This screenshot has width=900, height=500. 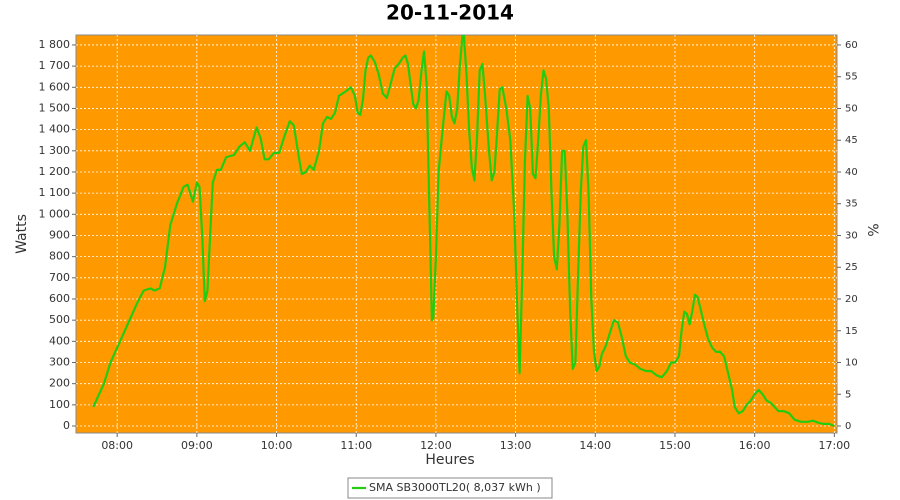 What do you see at coordinates (851, 172) in the screenshot?
I see `y2-tick-label: 40` at bounding box center [851, 172].